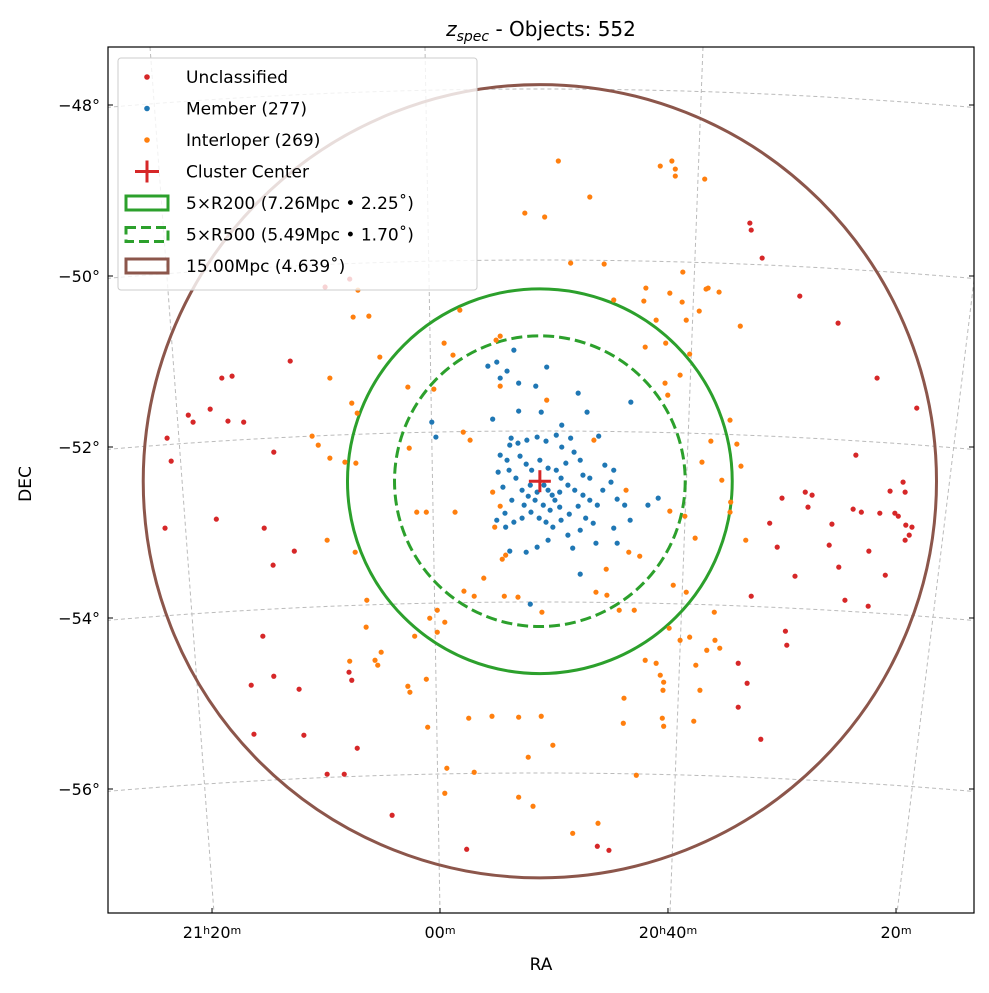 This screenshot has width=989, height=993. Describe the element at coordinates (439, 932) in the screenshot. I see `x-tick-label: 00m` at that location.